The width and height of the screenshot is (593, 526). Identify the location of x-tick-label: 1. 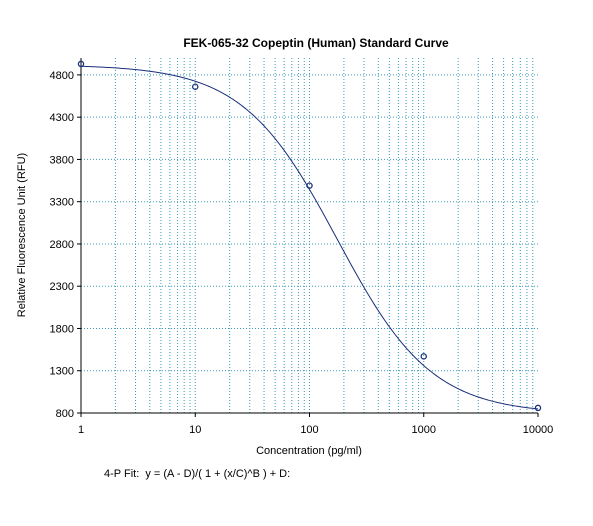
(81, 430).